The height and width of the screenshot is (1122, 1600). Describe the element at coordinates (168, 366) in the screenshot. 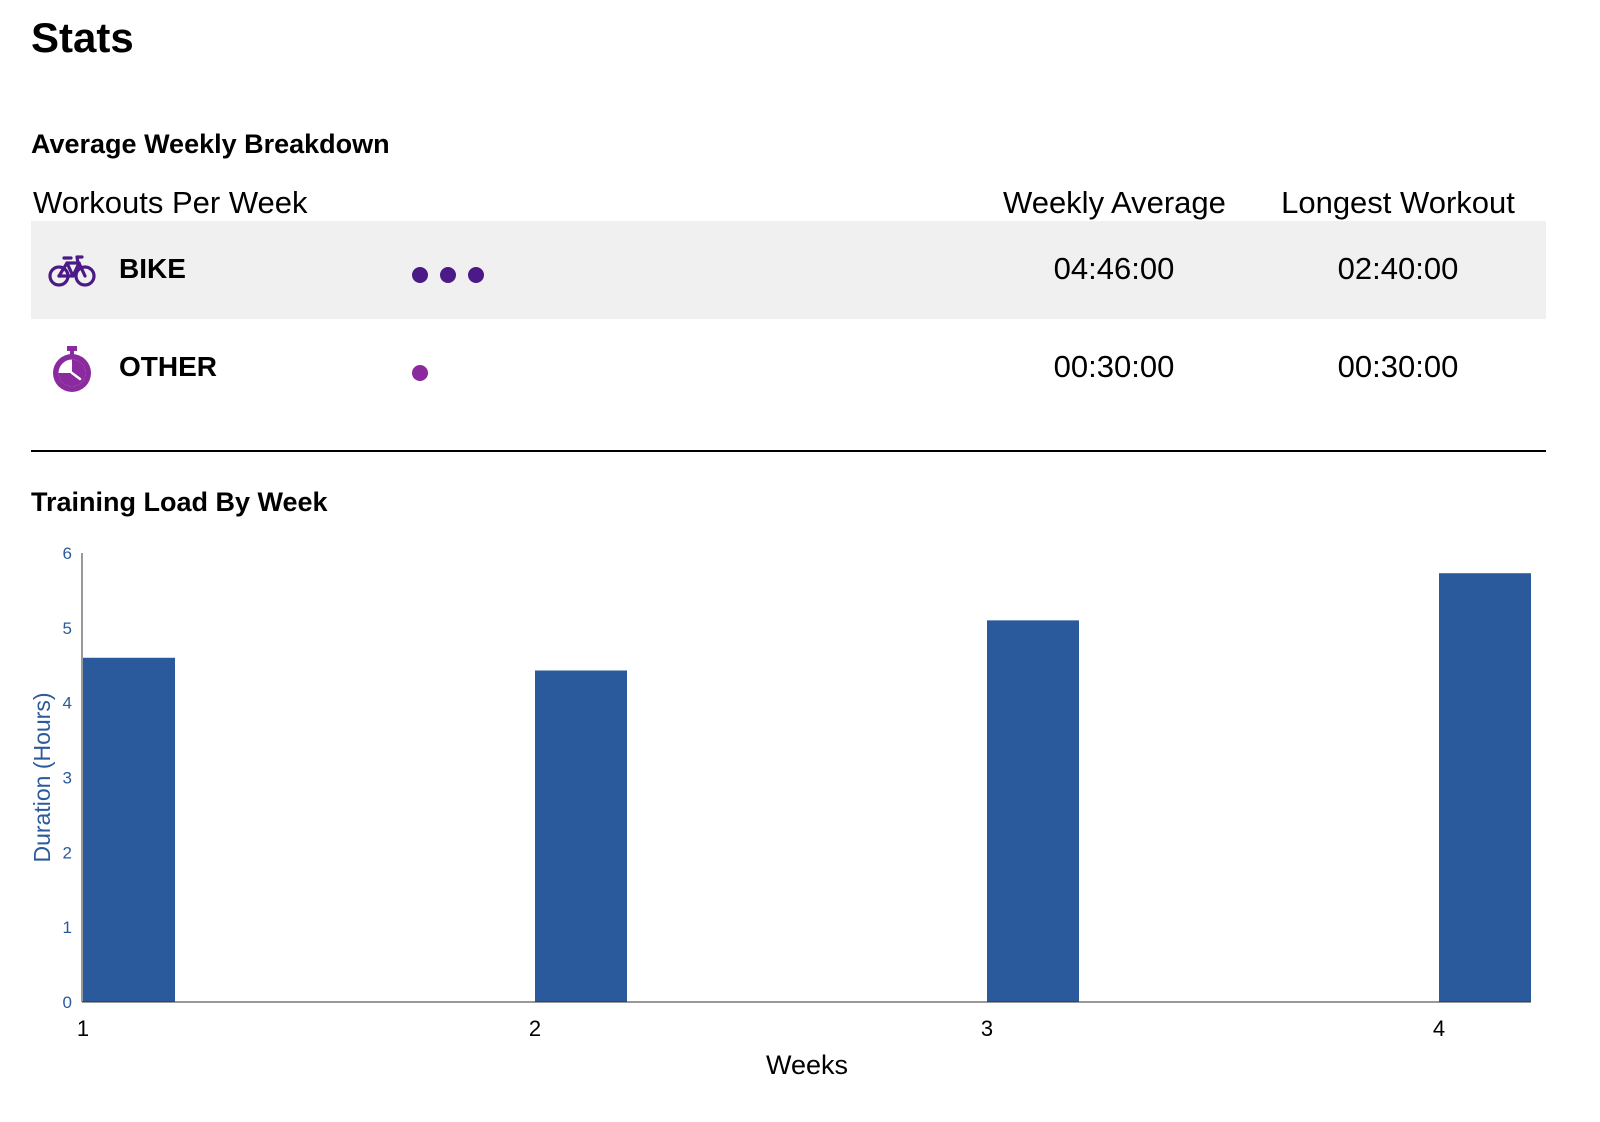

I see `sport-label-other: OTHER` at that location.